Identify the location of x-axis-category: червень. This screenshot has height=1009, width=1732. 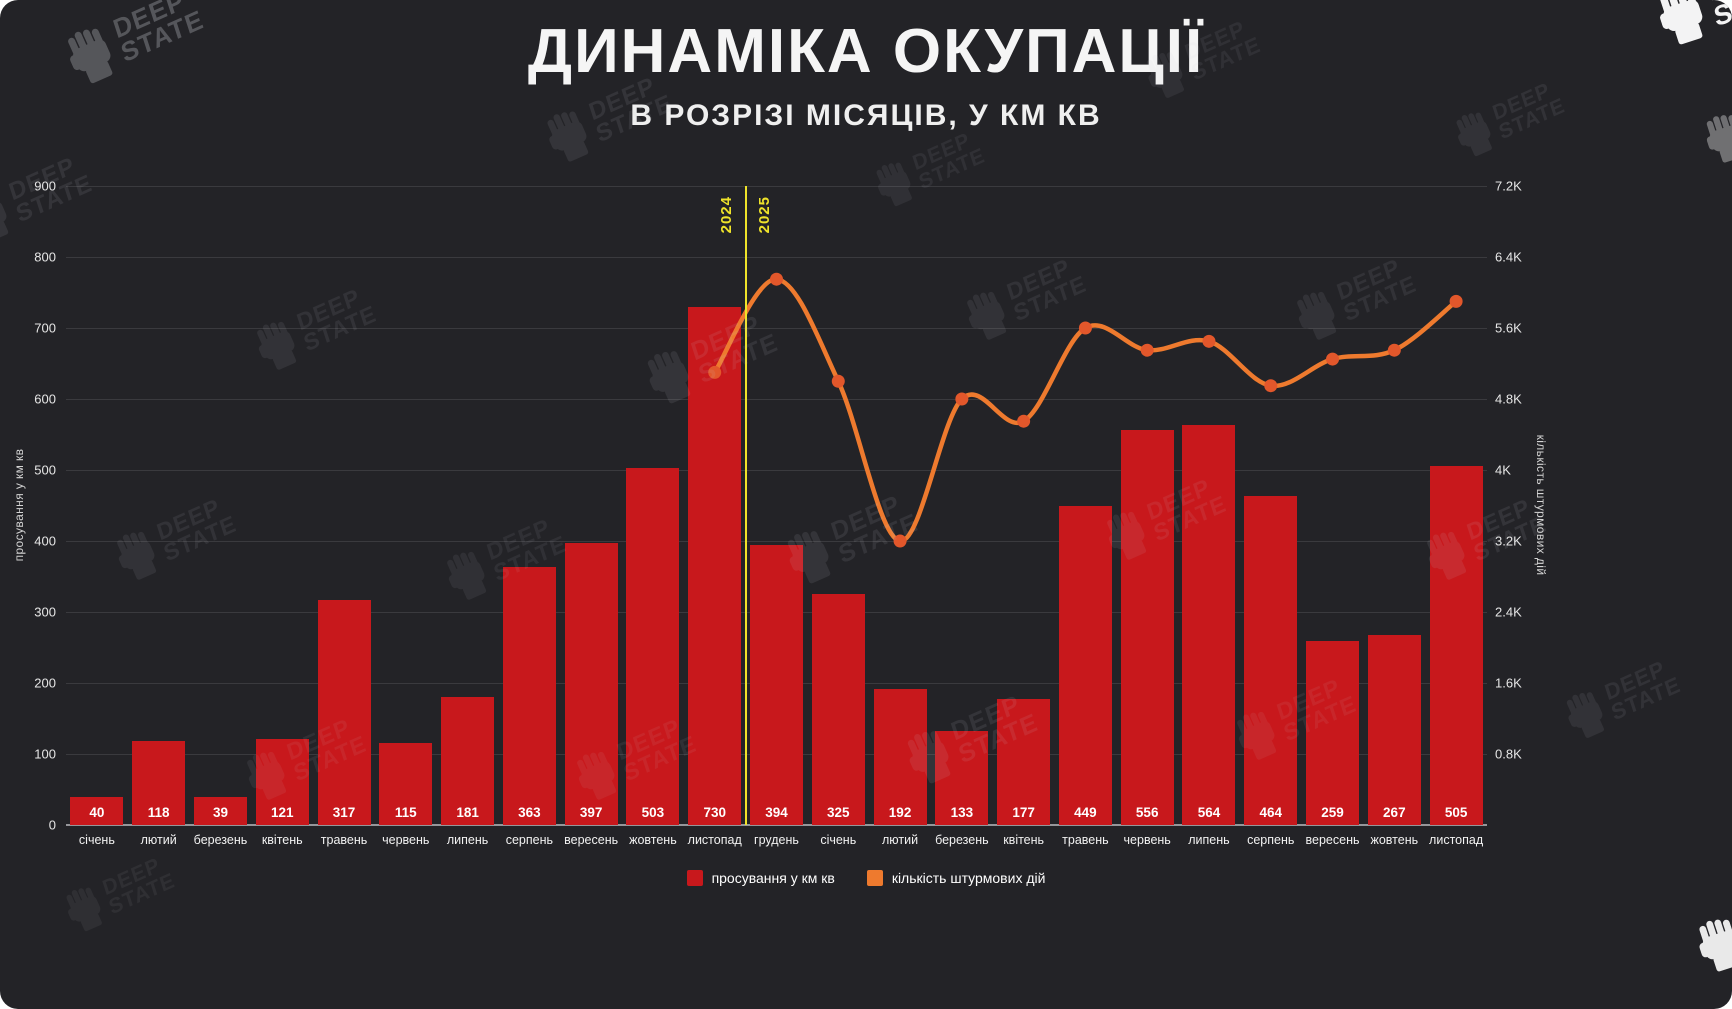
(406, 840).